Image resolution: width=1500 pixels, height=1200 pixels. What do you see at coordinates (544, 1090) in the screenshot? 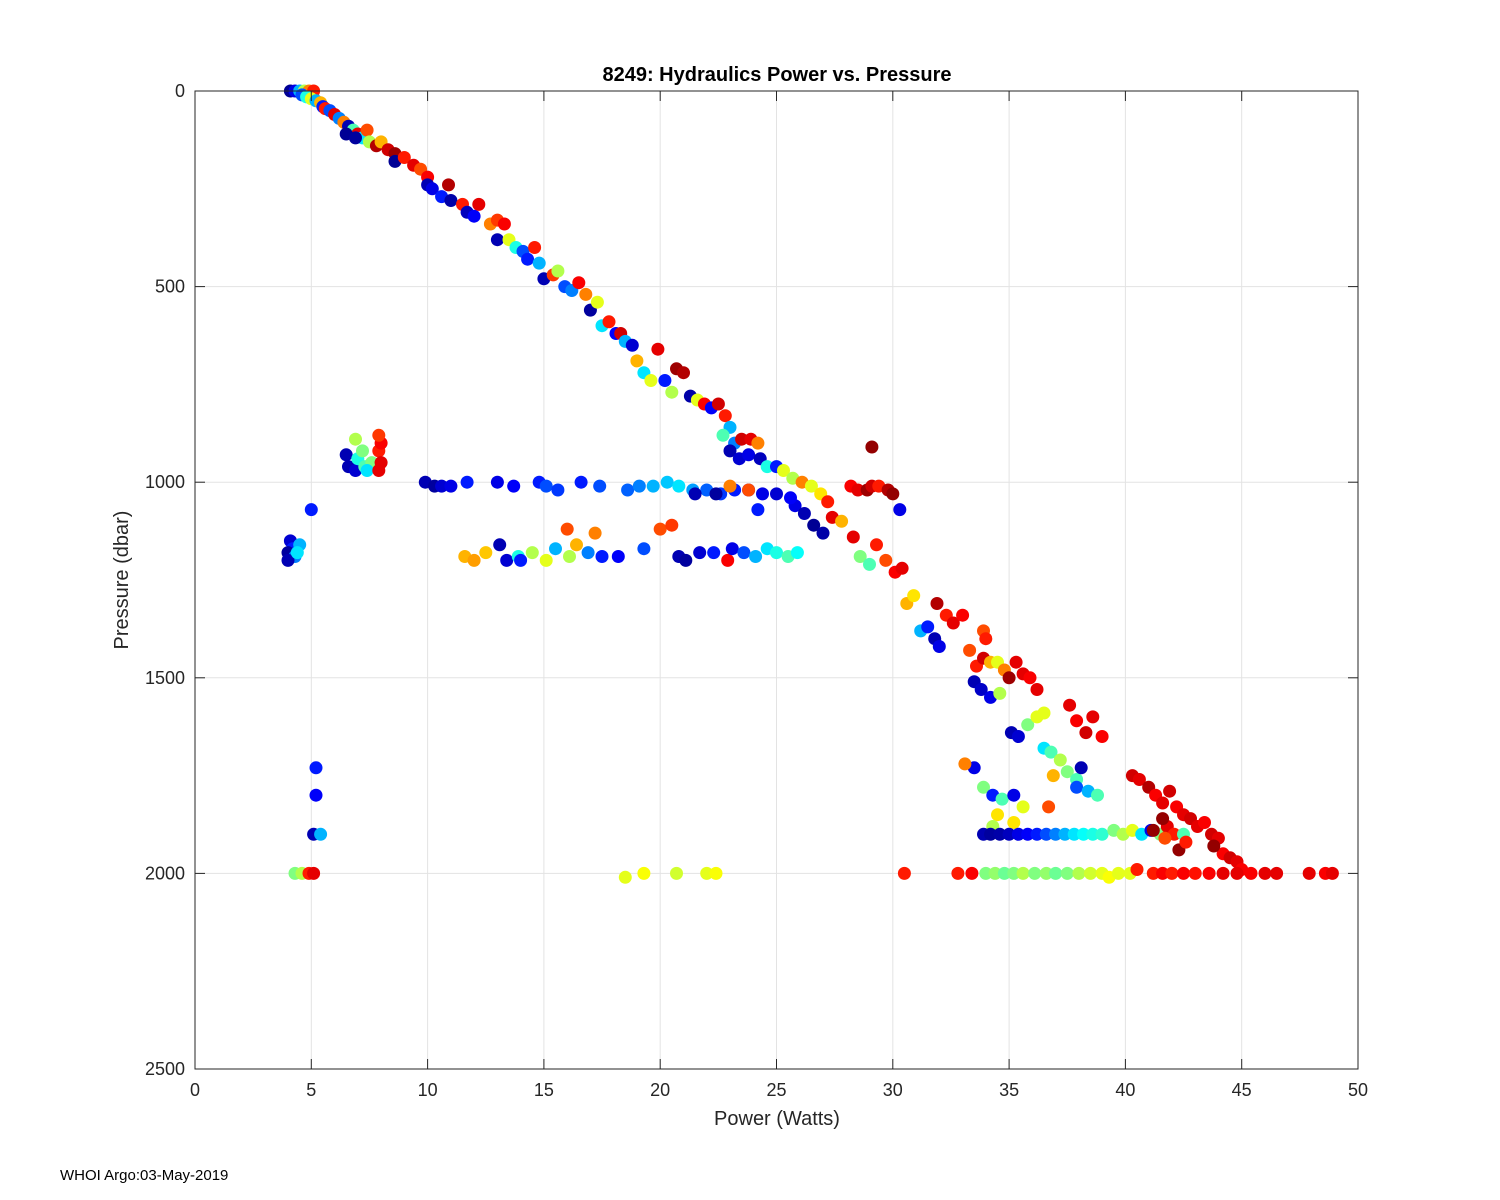
I see `x-tick-label: 15` at bounding box center [544, 1090].